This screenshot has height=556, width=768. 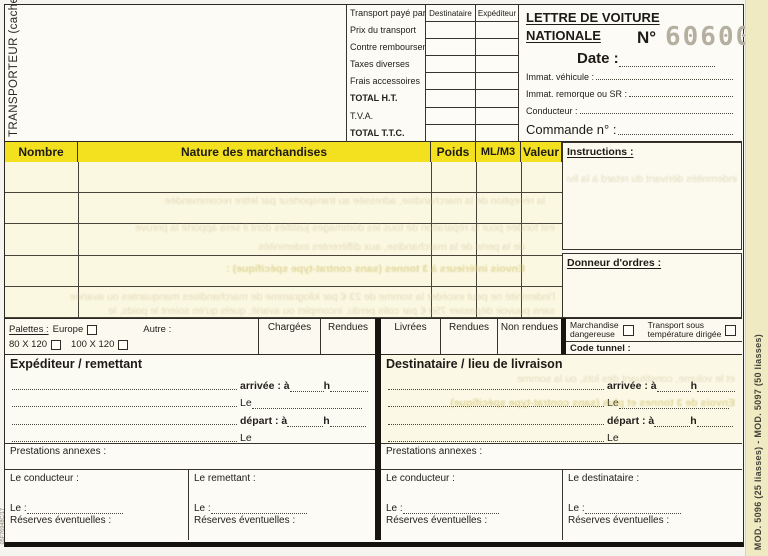 I want to click on non-rendues-cell: Non rendues, so click(x=529, y=337).